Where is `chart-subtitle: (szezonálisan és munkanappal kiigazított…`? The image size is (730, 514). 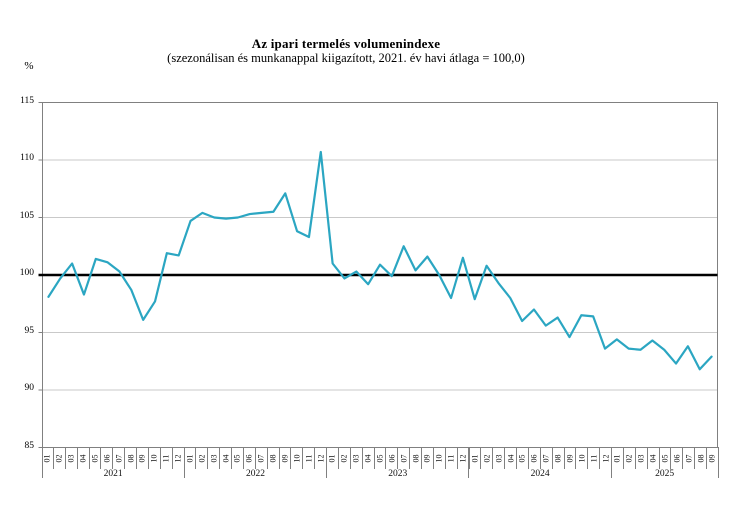 chart-subtitle: (szezonálisan és munkanappal kiigazított… is located at coordinates (346, 58).